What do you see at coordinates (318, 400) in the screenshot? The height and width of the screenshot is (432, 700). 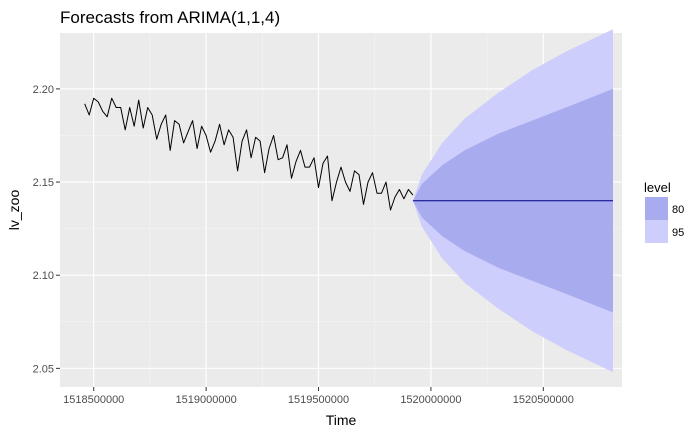 I see `x-tick-label: 1519500000` at bounding box center [318, 400].